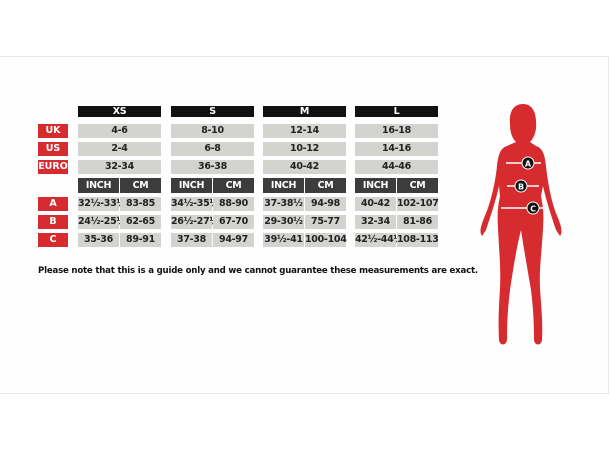  Describe the element at coordinates (195, 204) in the screenshot. I see `measure-inch-a: 34½-35½` at that location.